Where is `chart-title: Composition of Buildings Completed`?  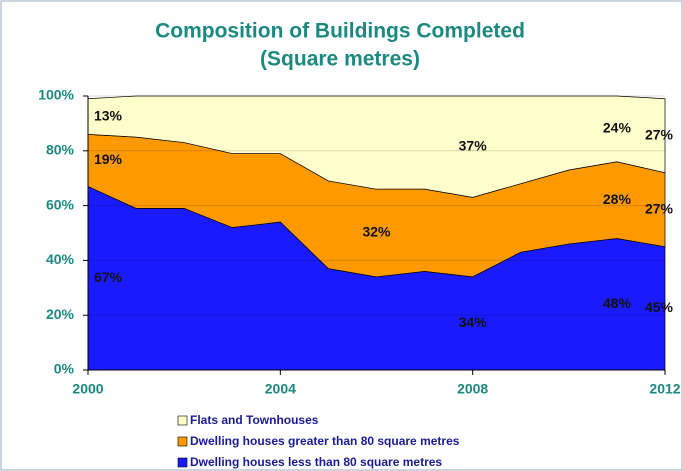
chart-title: Composition of Buildings Completed is located at coordinates (340, 31).